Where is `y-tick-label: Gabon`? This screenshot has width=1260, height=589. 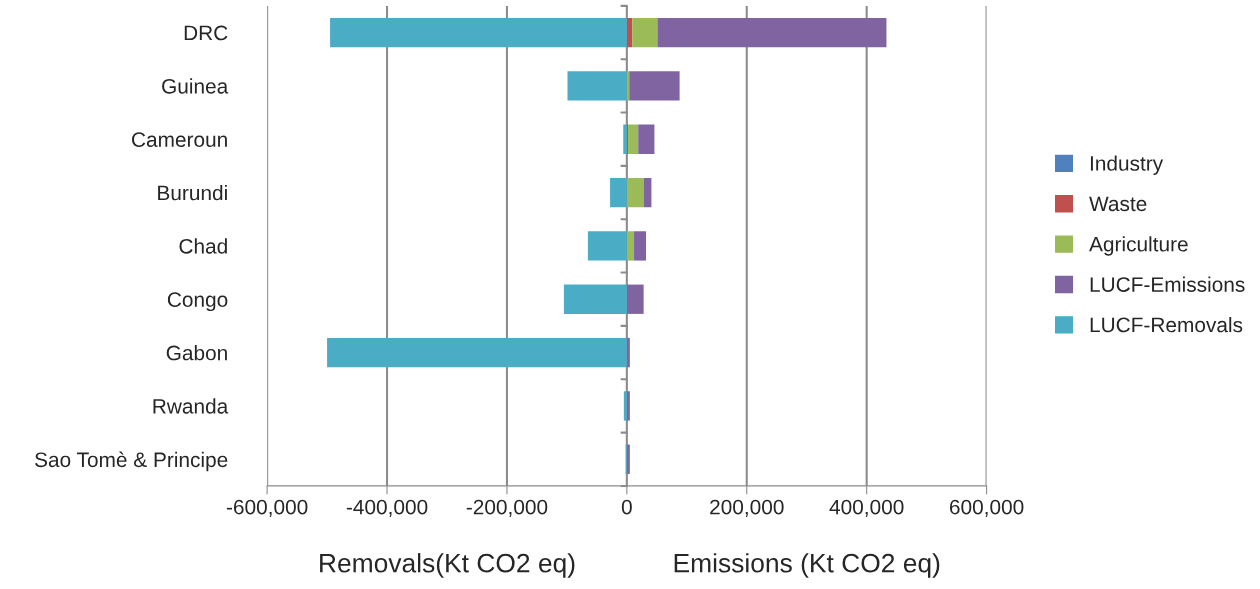
y-tick-label: Gabon is located at coordinates (196, 353).